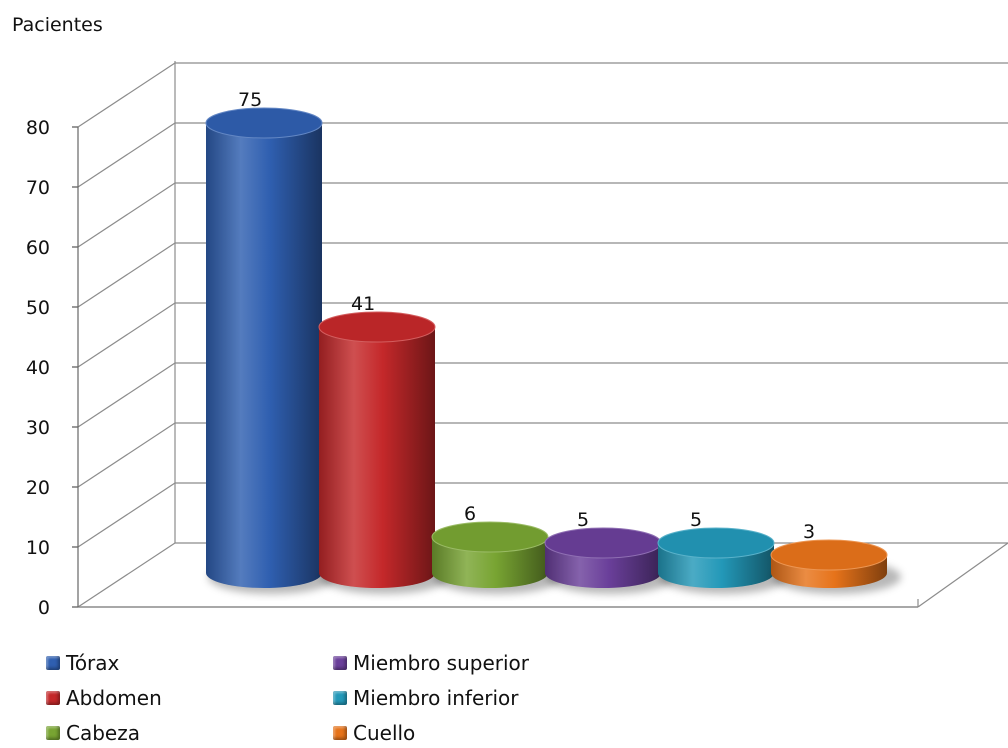 This screenshot has height=748, width=1008. I want to click on bar-cuello, so click(835, 566).